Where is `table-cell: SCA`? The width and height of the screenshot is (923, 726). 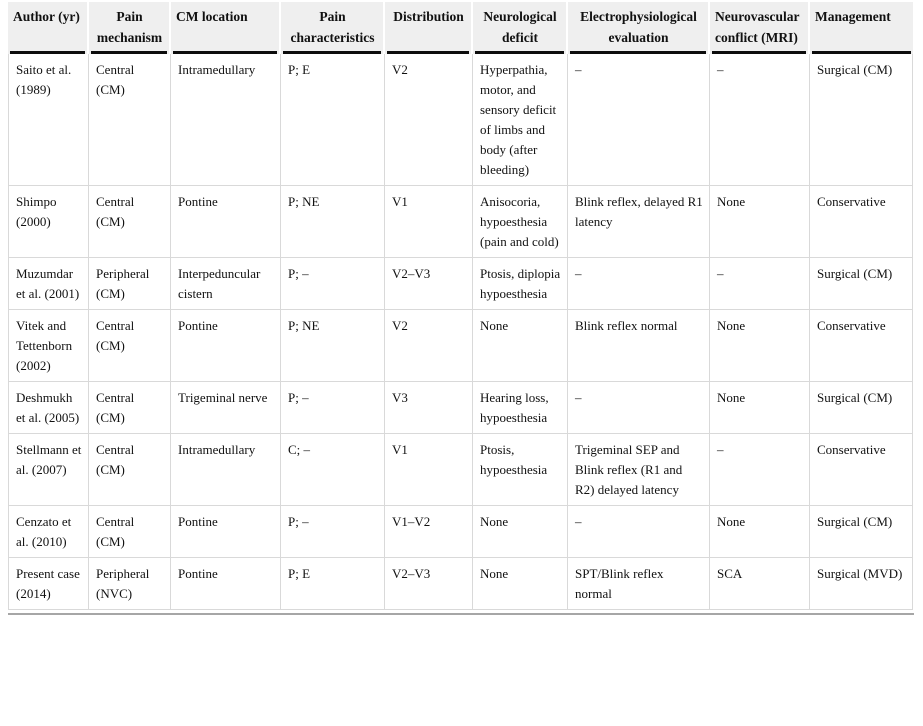
table-cell: SCA is located at coordinates (760, 584).